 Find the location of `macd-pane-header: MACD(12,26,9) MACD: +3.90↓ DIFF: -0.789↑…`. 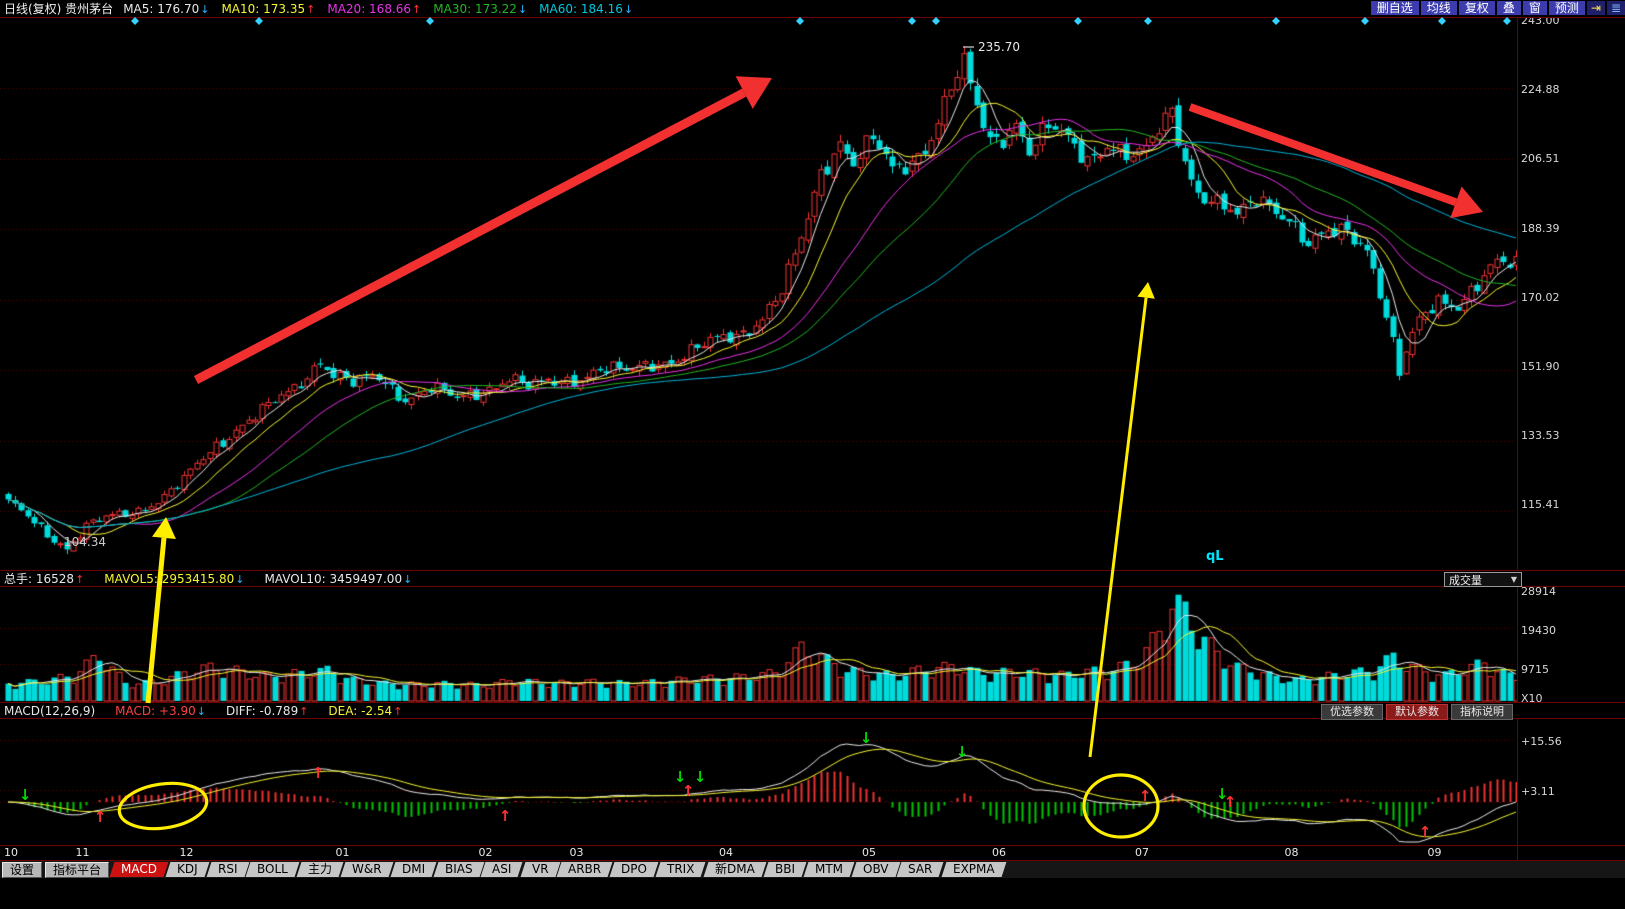

macd-pane-header: MACD(12,26,9) MACD: +3.90↓ DIFF: -0.789↑… is located at coordinates (812, 711).